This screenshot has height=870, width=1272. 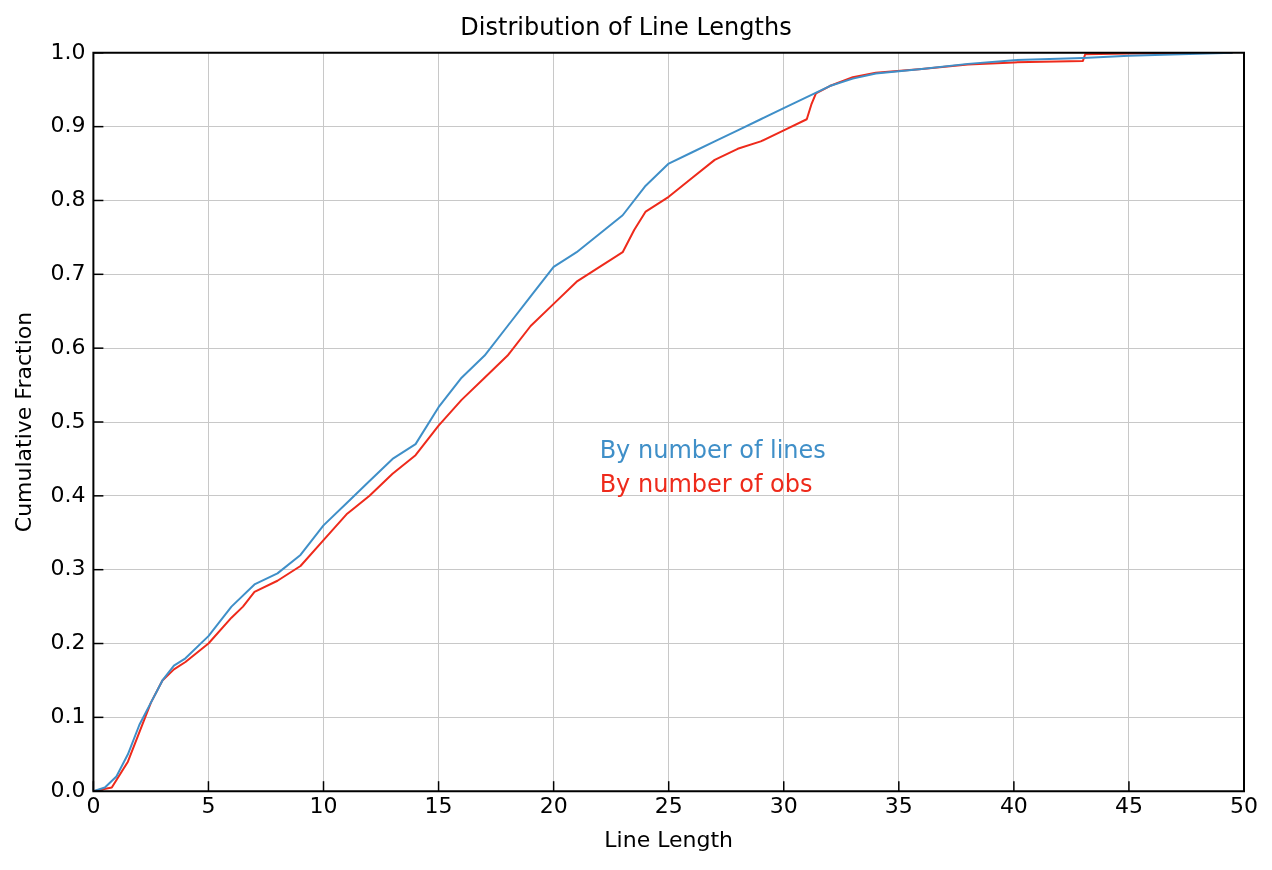 I want to click on x-tick-label: 10, so click(x=323, y=806).